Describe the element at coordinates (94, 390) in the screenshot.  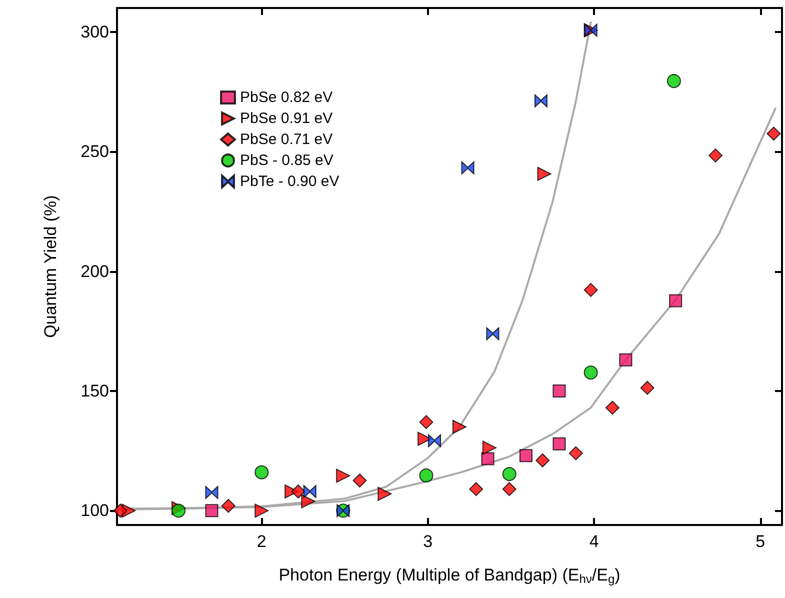
I see `y-tick-label: 150` at that location.